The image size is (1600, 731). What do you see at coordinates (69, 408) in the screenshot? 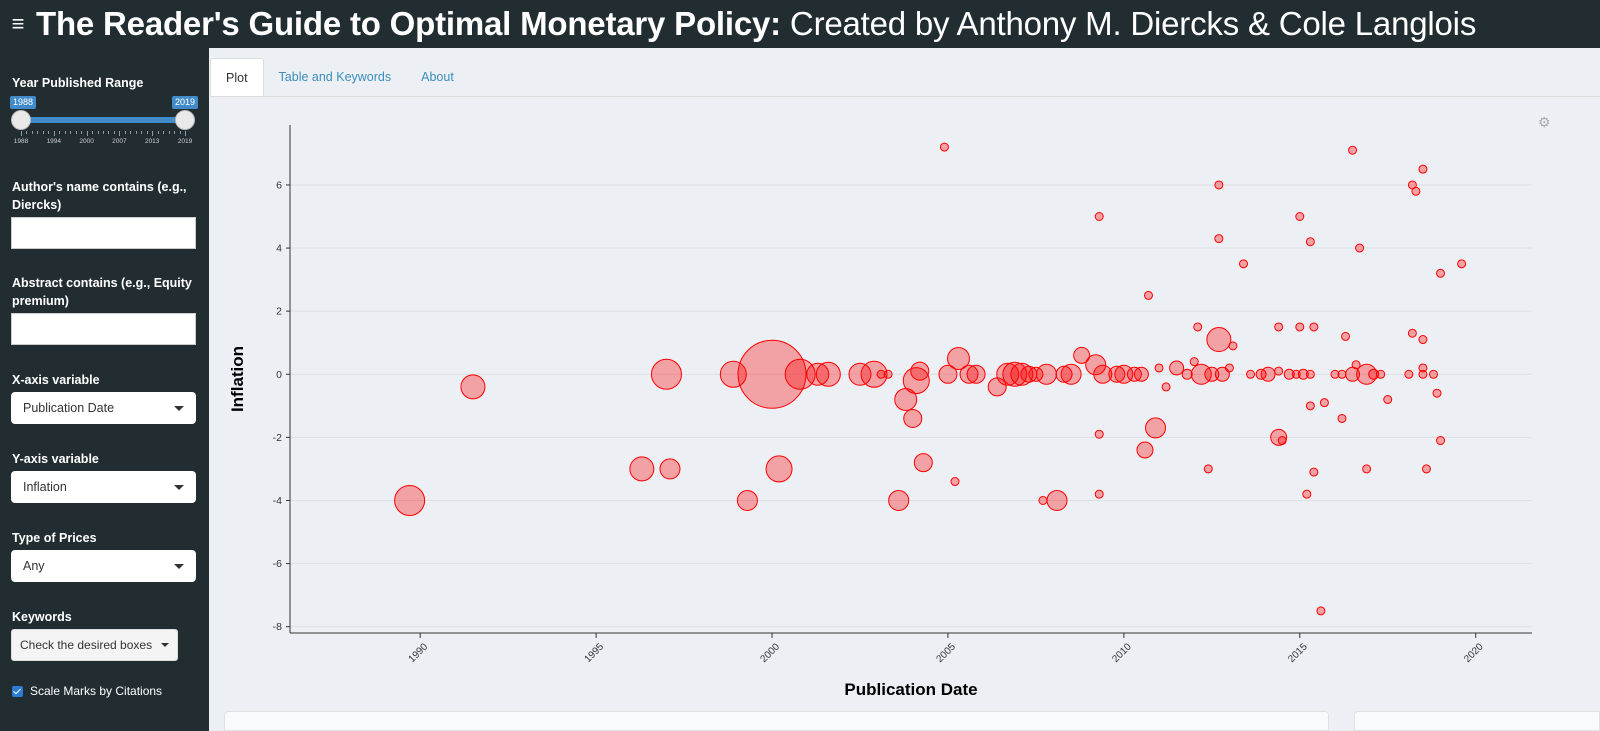
I see `x-axis-select-value: Publication Date` at bounding box center [69, 408].